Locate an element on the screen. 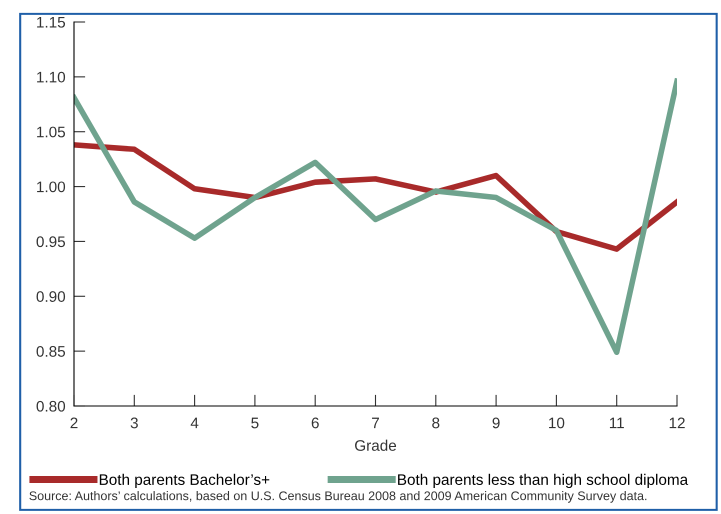  x-tick-label: 10 is located at coordinates (556, 423).